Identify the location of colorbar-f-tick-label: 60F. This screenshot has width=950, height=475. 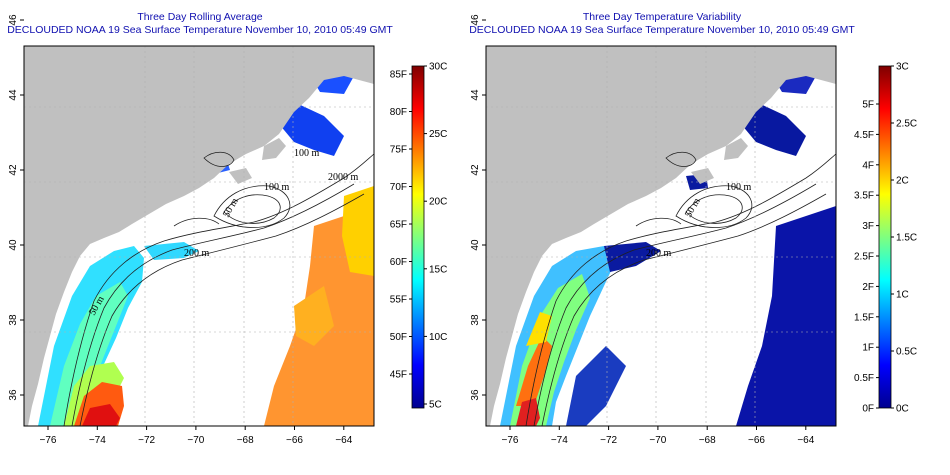
(398, 262).